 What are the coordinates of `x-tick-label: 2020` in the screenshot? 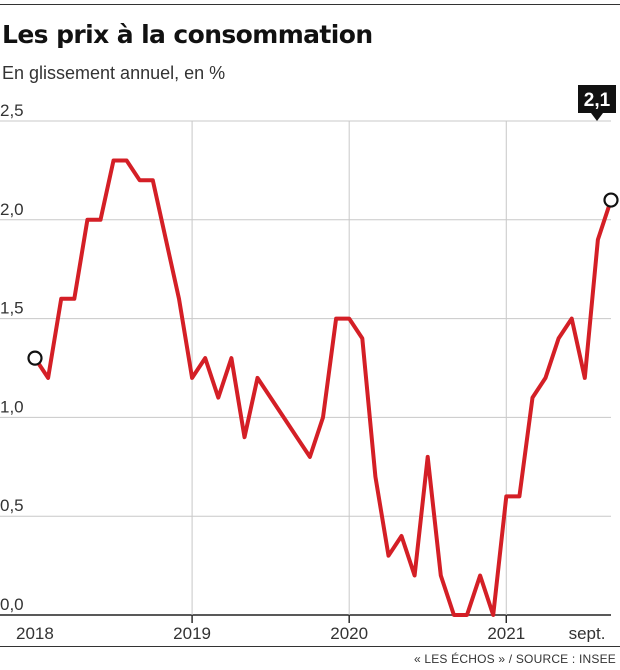 It's located at (349, 633).